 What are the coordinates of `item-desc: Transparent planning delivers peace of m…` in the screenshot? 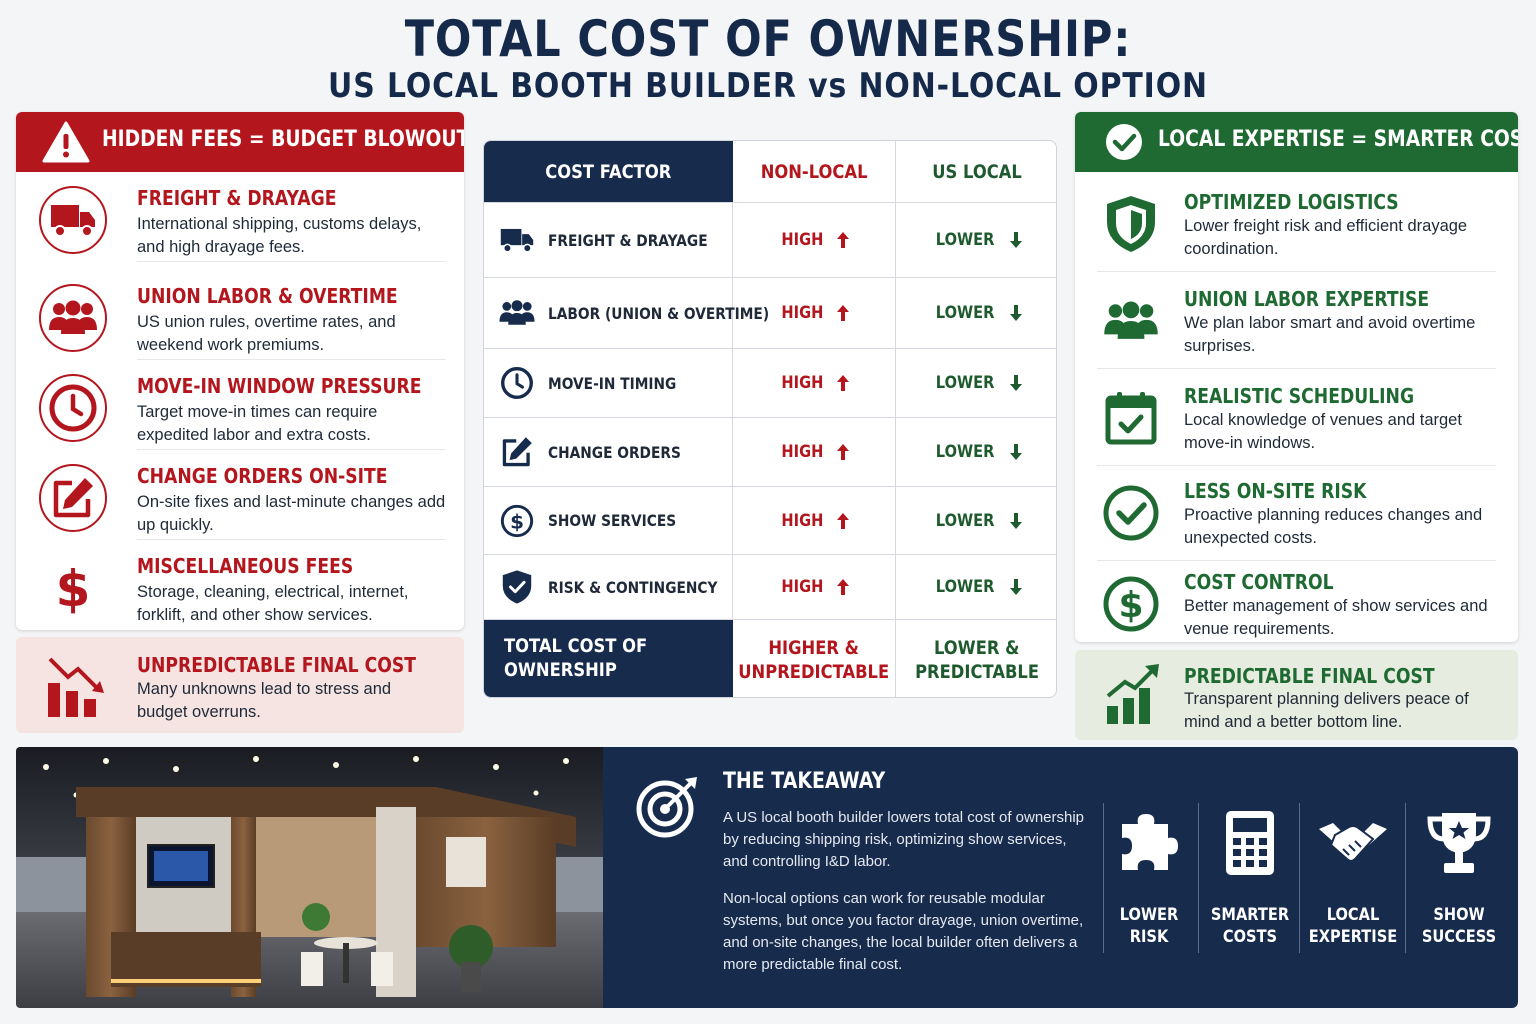 It's located at (1326, 710).